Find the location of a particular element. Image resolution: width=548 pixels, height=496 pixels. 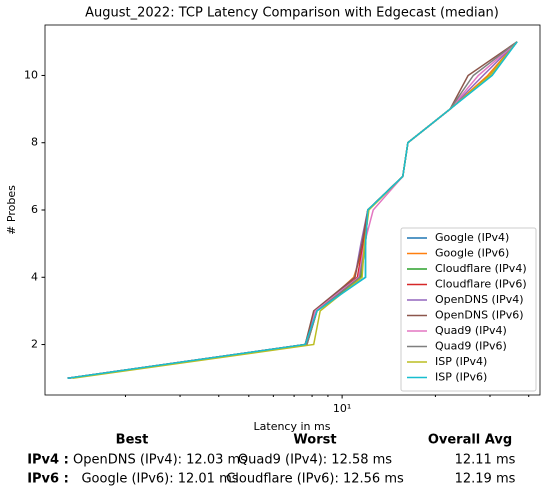

legend-label: Google (IPv6) is located at coordinates (472, 253).